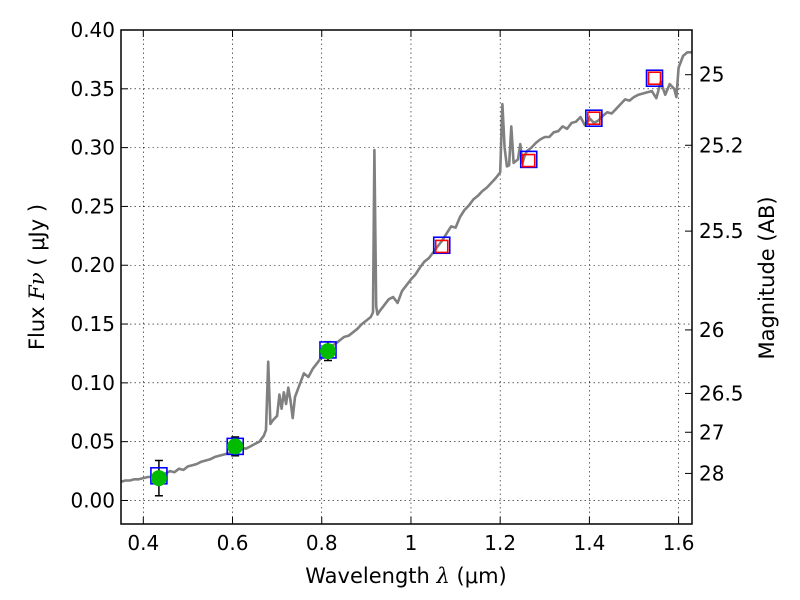 The image size is (800, 600). Describe the element at coordinates (233, 543) in the screenshot. I see `x-tick-label: 0.6` at that location.